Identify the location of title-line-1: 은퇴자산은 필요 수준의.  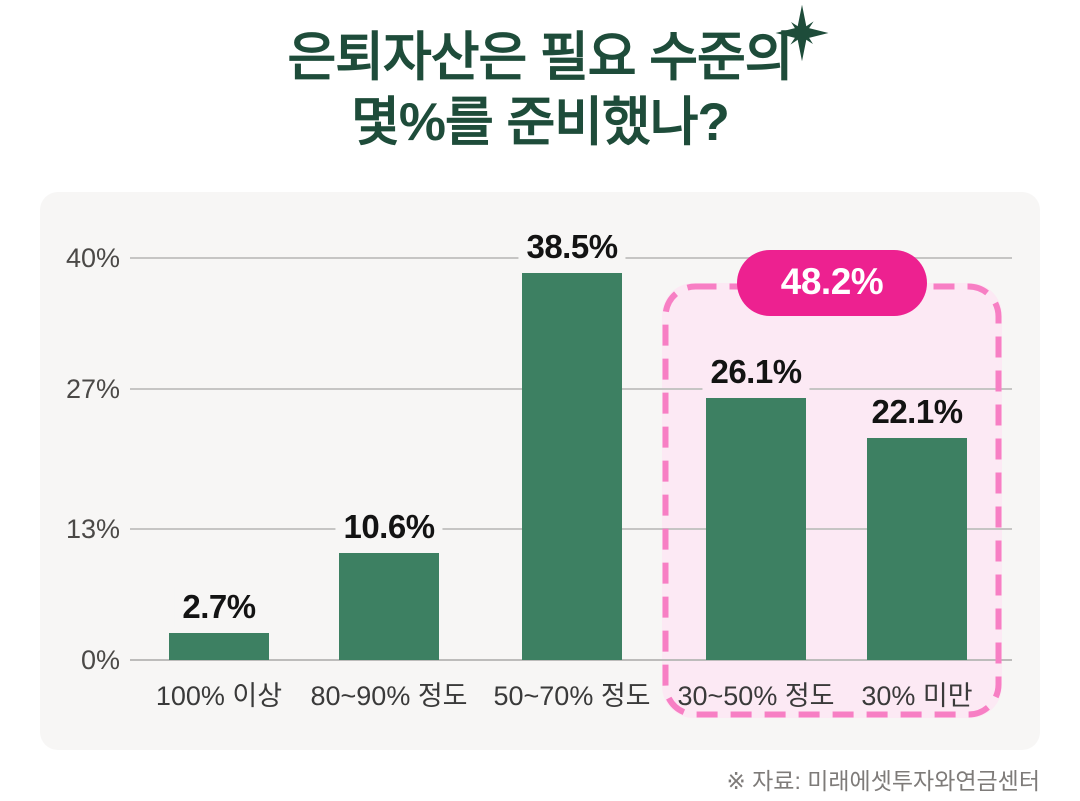
(540, 57).